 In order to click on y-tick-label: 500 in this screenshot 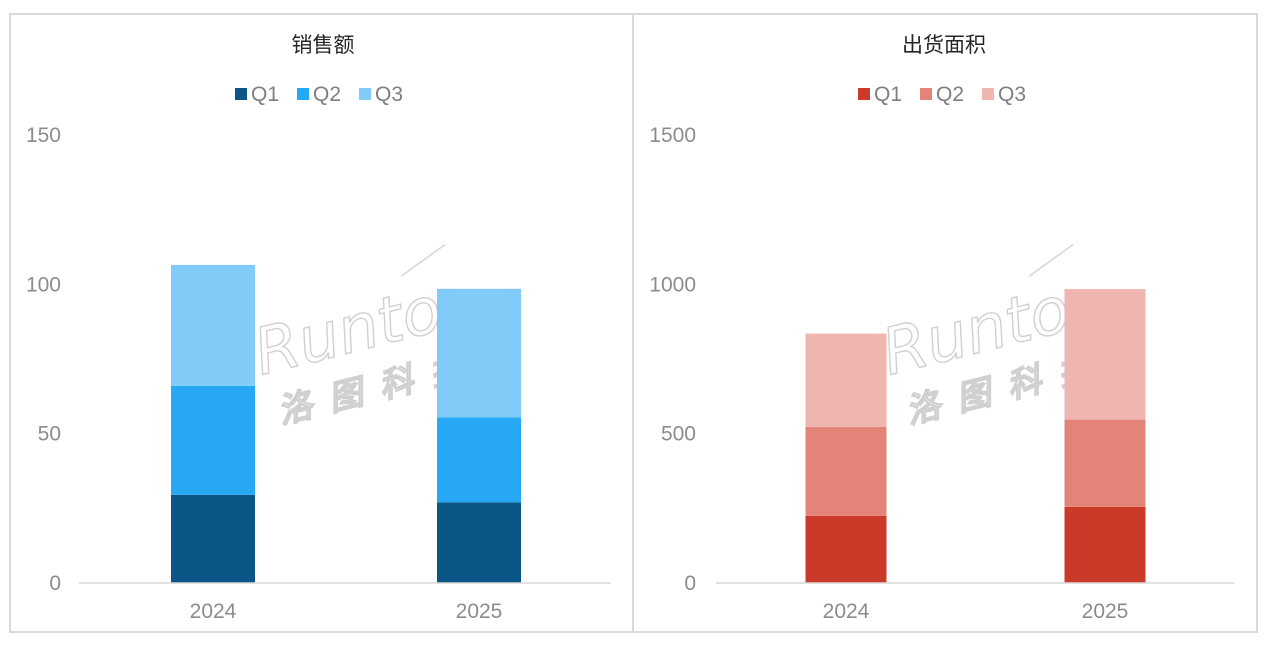, I will do `click(678, 434)`.